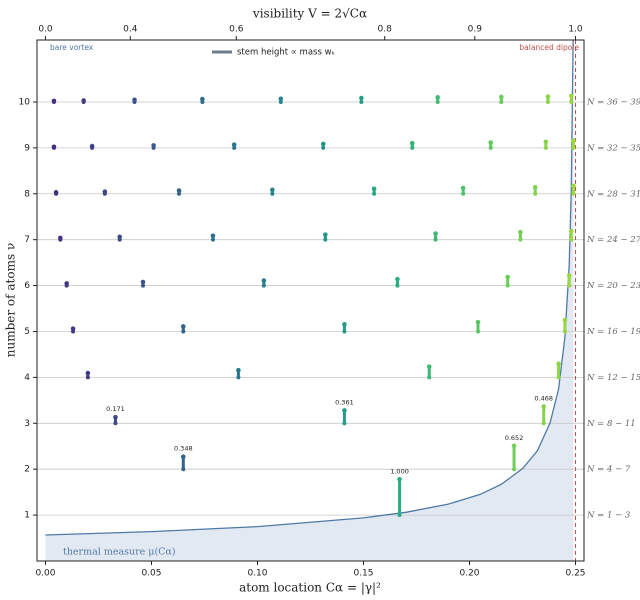 The height and width of the screenshot is (600, 640). Describe the element at coordinates (27, 332) in the screenshot. I see `y-tick-label: 5` at that location.